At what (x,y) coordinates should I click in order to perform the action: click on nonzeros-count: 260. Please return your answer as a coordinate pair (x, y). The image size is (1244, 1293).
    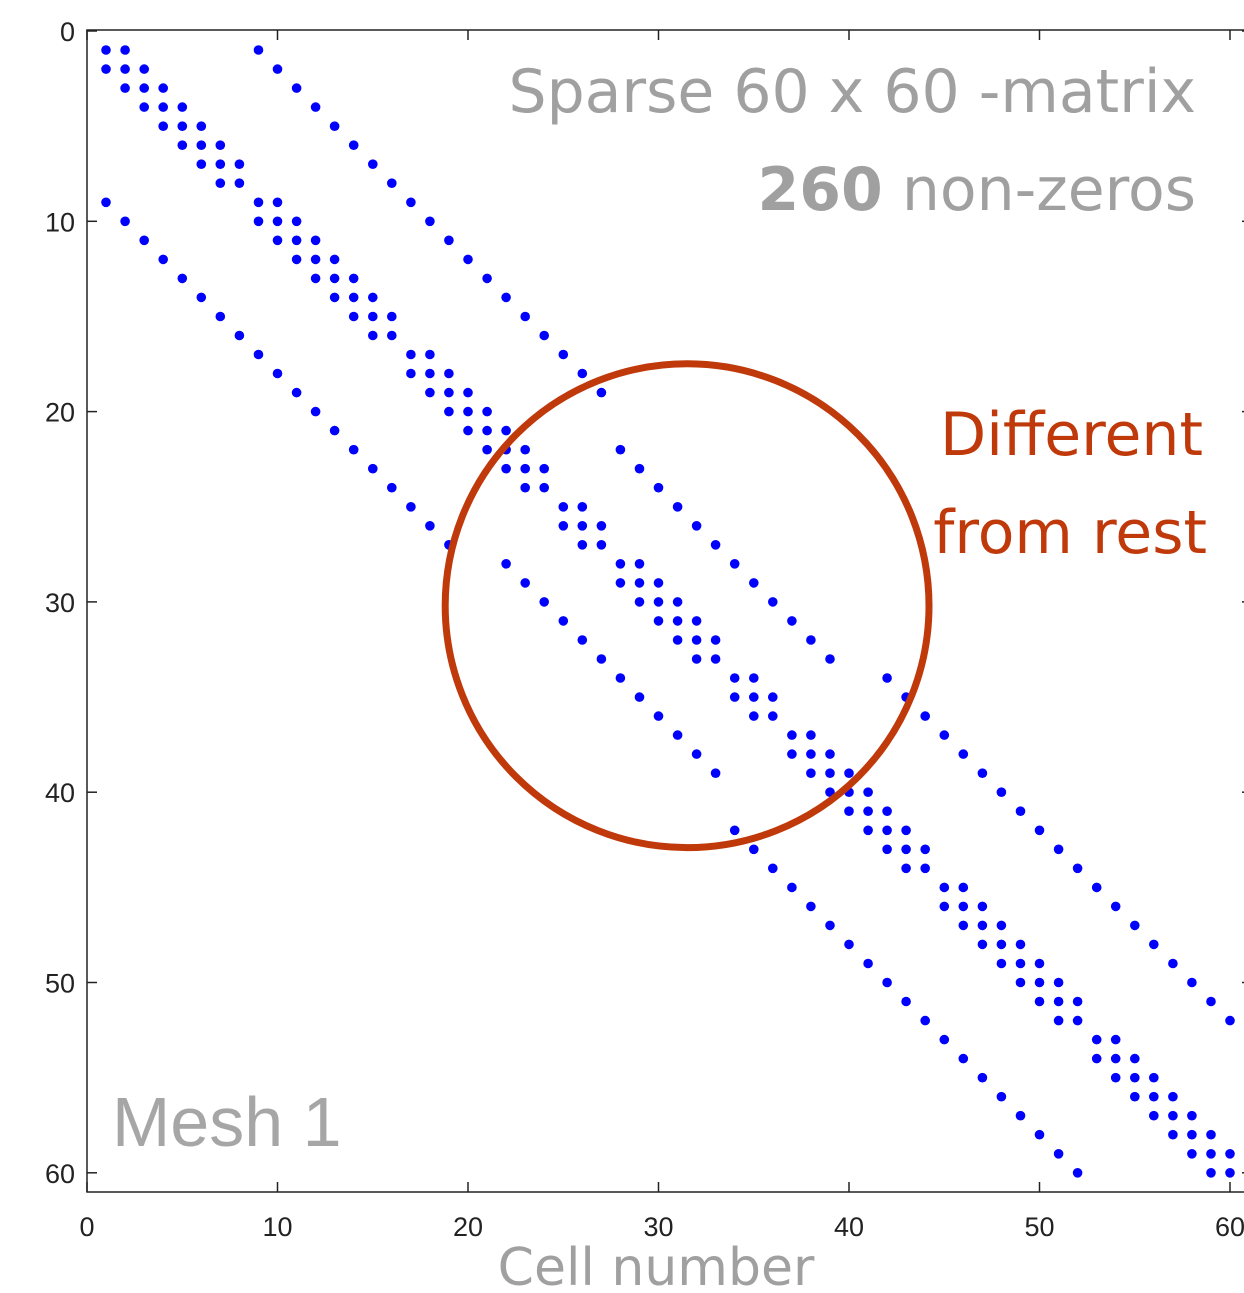
    Looking at the image, I should click on (820, 190).